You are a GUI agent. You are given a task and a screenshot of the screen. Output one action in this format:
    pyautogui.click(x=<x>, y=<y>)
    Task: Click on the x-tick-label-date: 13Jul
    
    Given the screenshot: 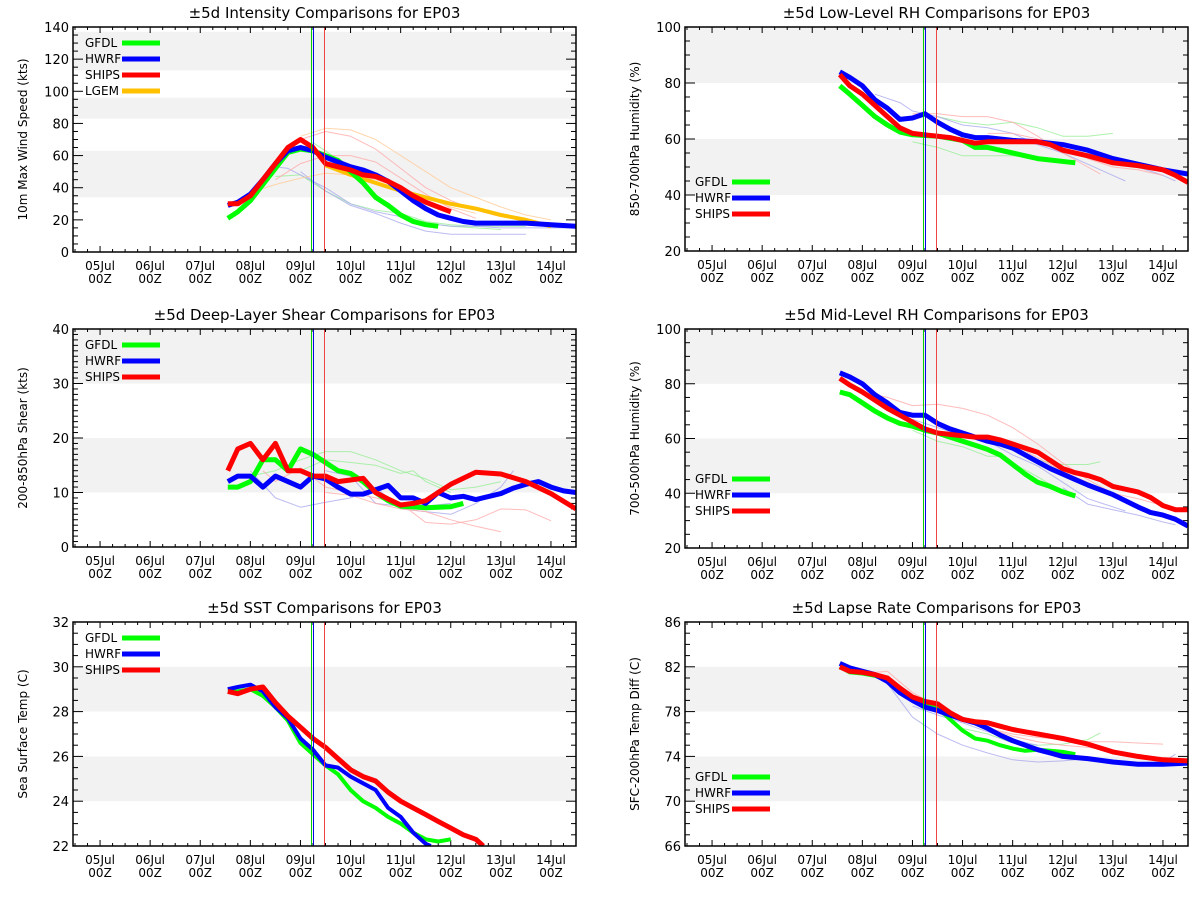 What is the action you would take?
    pyautogui.click(x=501, y=266)
    